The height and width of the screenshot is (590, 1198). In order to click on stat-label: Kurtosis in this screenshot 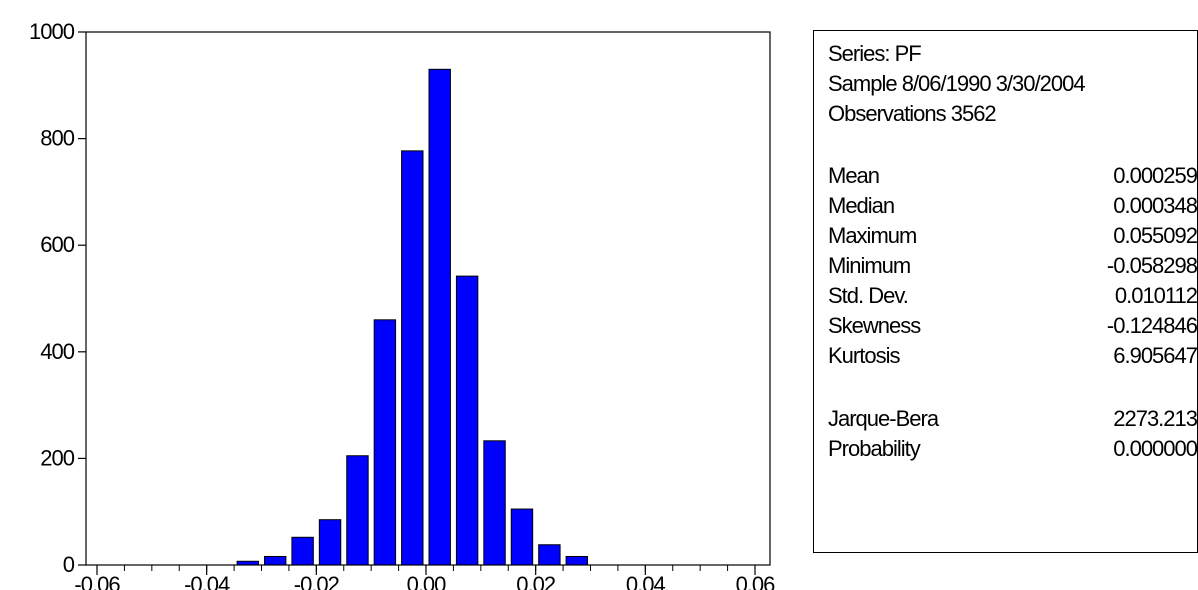, I will do `click(864, 355)`.